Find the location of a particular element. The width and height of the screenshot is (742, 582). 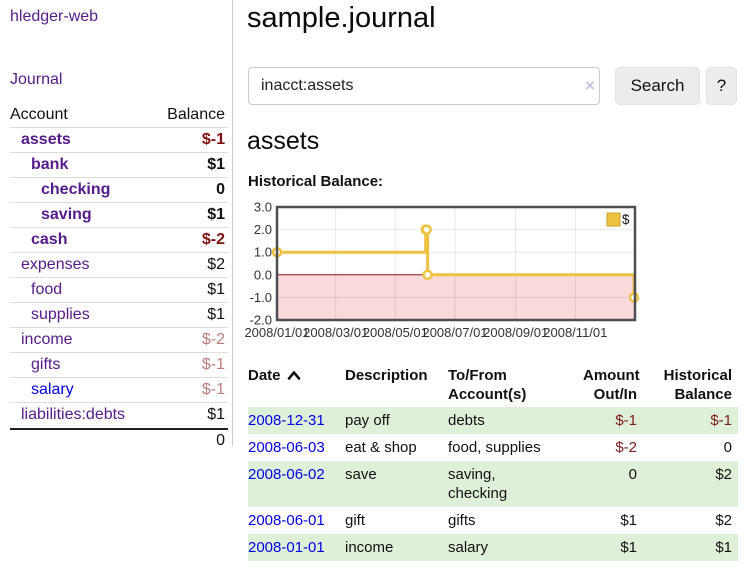

date-header-label: Date is located at coordinates (264, 375).